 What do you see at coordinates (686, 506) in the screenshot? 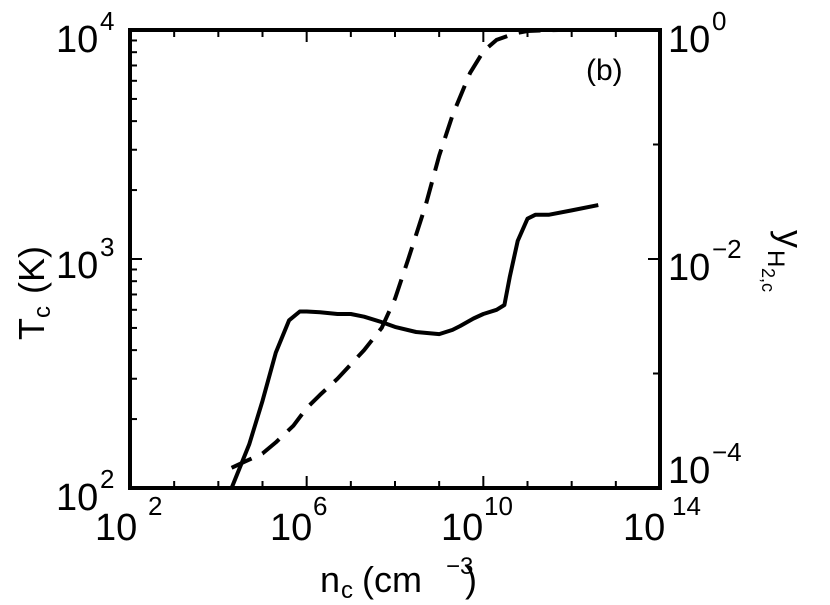
I see `svg-text: 14` at bounding box center [686, 506].